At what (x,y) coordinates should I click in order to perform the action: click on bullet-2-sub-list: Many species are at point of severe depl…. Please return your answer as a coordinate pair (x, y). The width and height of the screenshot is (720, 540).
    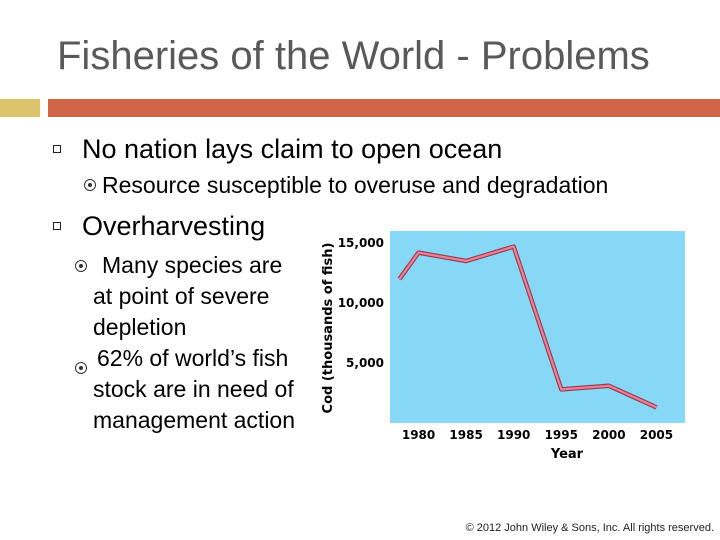
    Looking at the image, I should click on (198, 343).